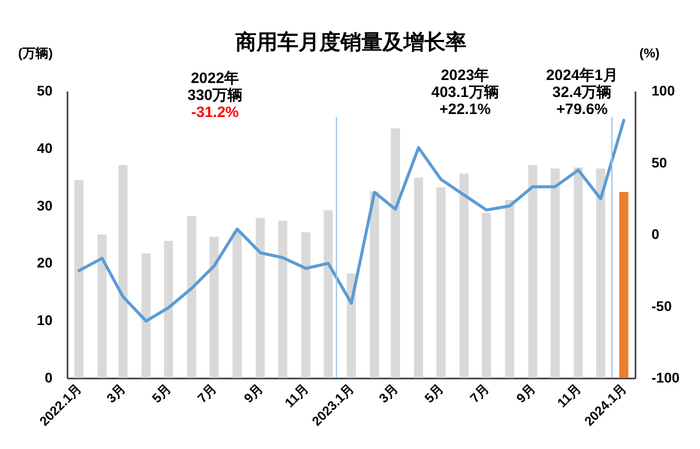 The width and height of the screenshot is (700, 449). What do you see at coordinates (35, 53) in the screenshot?
I see `y-axis-title: (万辆)` at bounding box center [35, 53].